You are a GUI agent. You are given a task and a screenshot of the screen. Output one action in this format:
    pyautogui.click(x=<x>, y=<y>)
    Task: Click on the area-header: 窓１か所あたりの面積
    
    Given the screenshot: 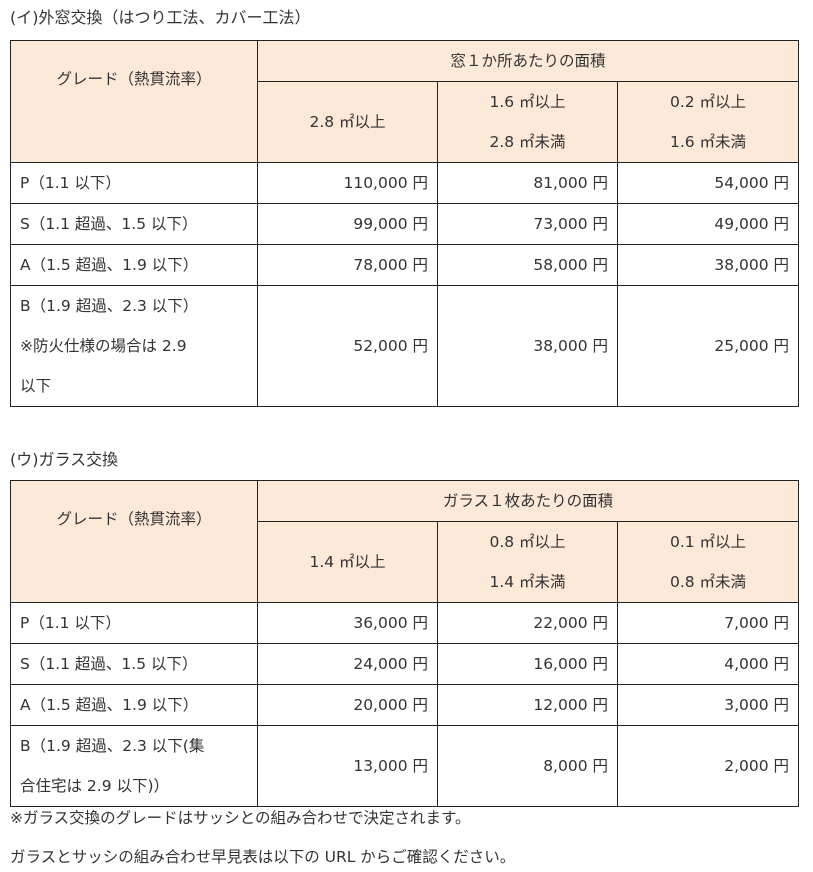 What is the action you would take?
    pyautogui.click(x=528, y=61)
    